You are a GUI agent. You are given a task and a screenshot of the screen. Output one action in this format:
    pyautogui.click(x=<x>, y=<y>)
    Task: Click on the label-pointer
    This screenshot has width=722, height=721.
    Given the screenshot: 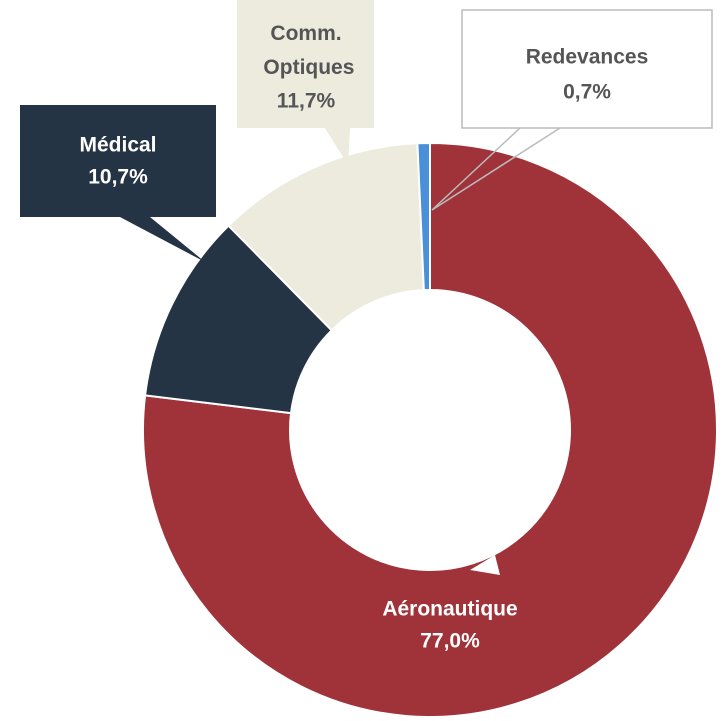 What is the action you would take?
    pyautogui.click(x=485, y=565)
    